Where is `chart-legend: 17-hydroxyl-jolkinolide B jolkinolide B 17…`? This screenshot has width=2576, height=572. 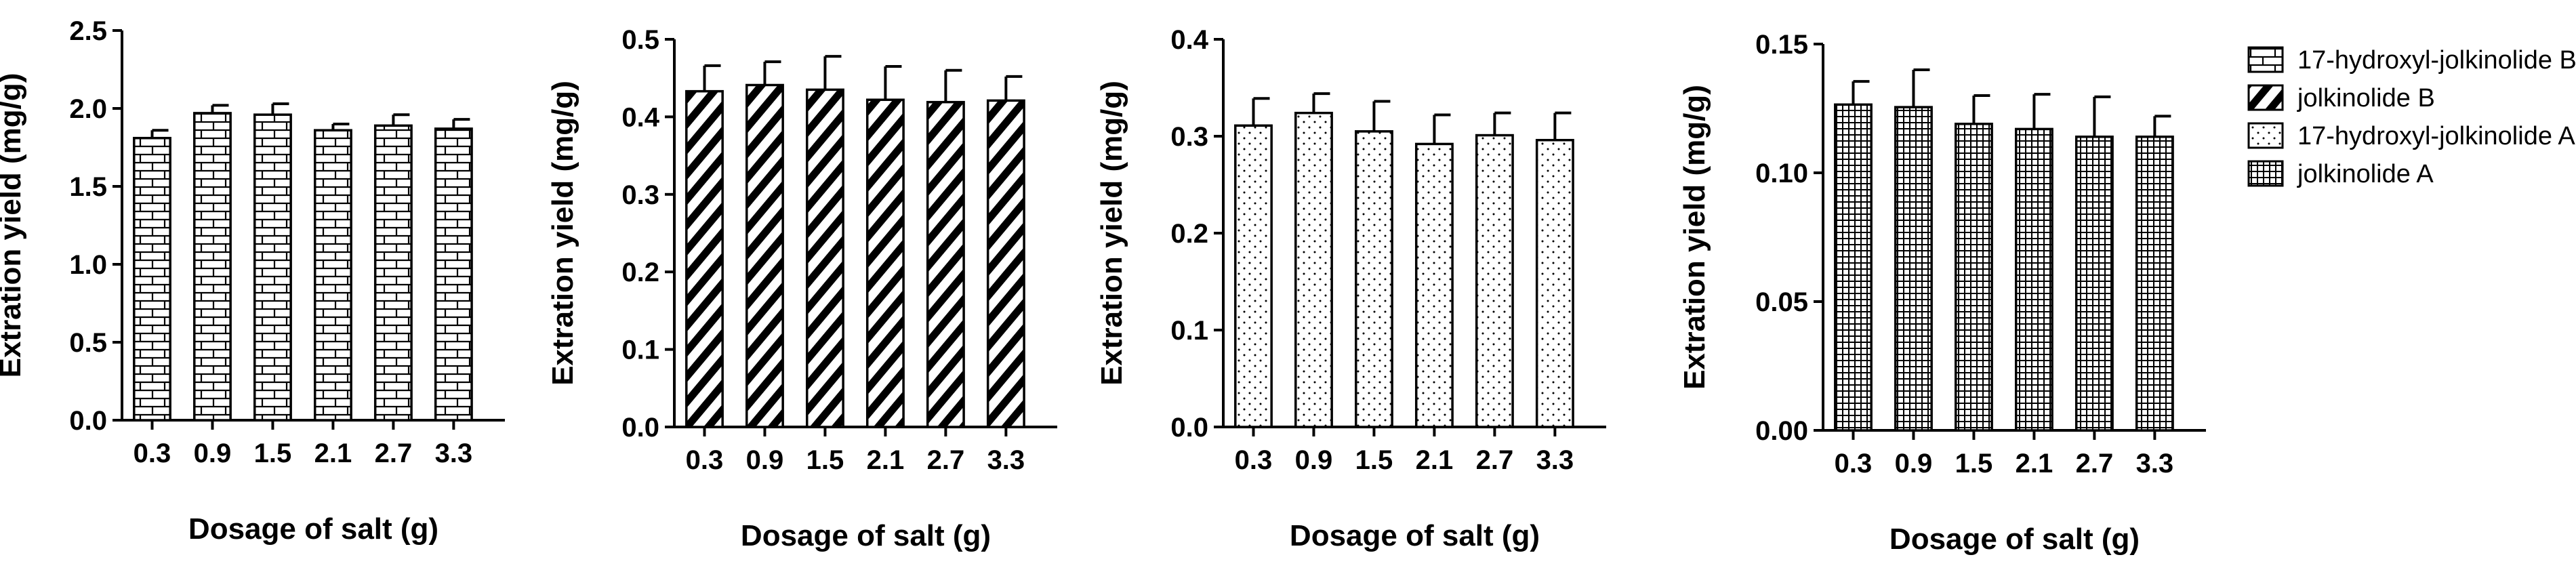
chart-legend: 17-hydroxyl-jolkinolide B jolkinolide B 17… is located at coordinates (2411, 117).